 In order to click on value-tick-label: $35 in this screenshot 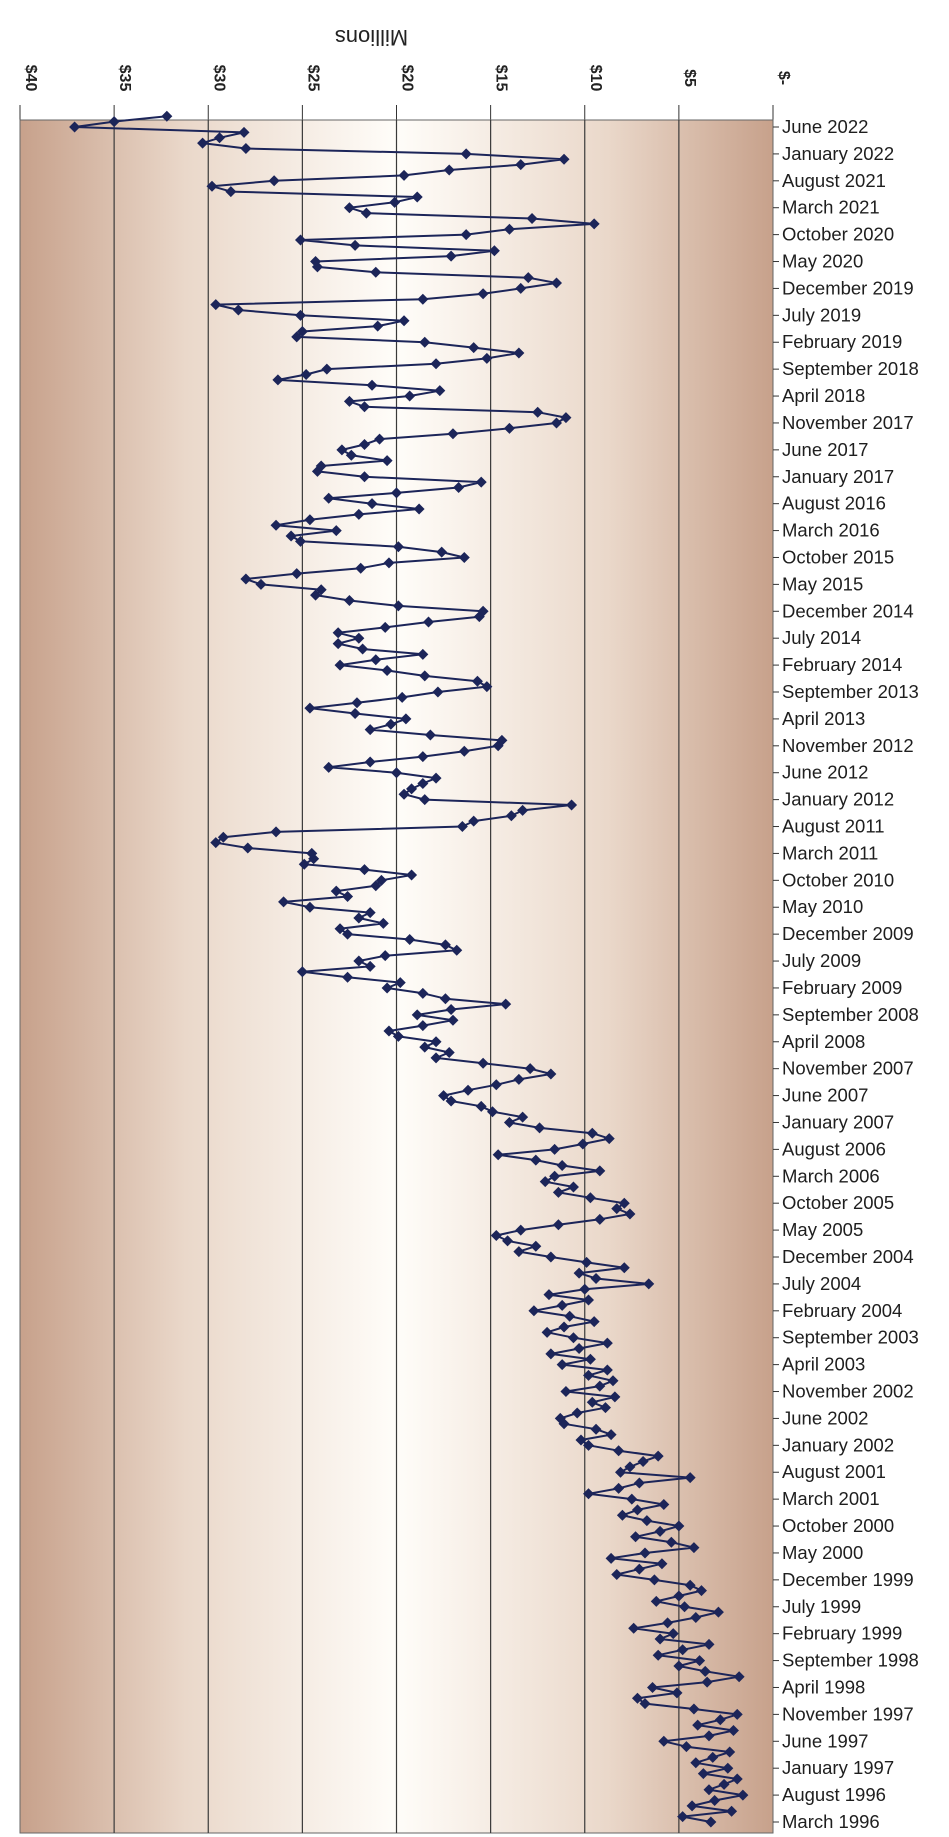, I will do `click(124, 78)`.